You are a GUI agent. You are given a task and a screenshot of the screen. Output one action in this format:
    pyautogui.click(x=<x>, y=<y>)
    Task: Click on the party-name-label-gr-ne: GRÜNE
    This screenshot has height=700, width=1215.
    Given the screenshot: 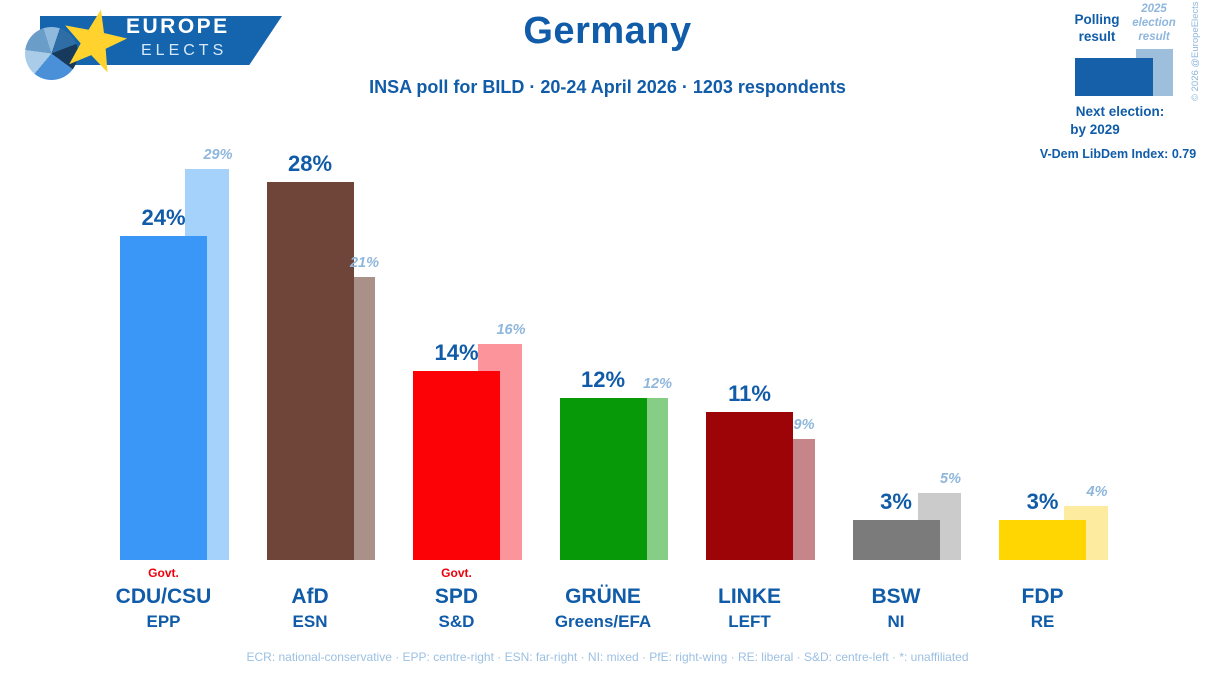 What is the action you would take?
    pyautogui.click(x=603, y=596)
    